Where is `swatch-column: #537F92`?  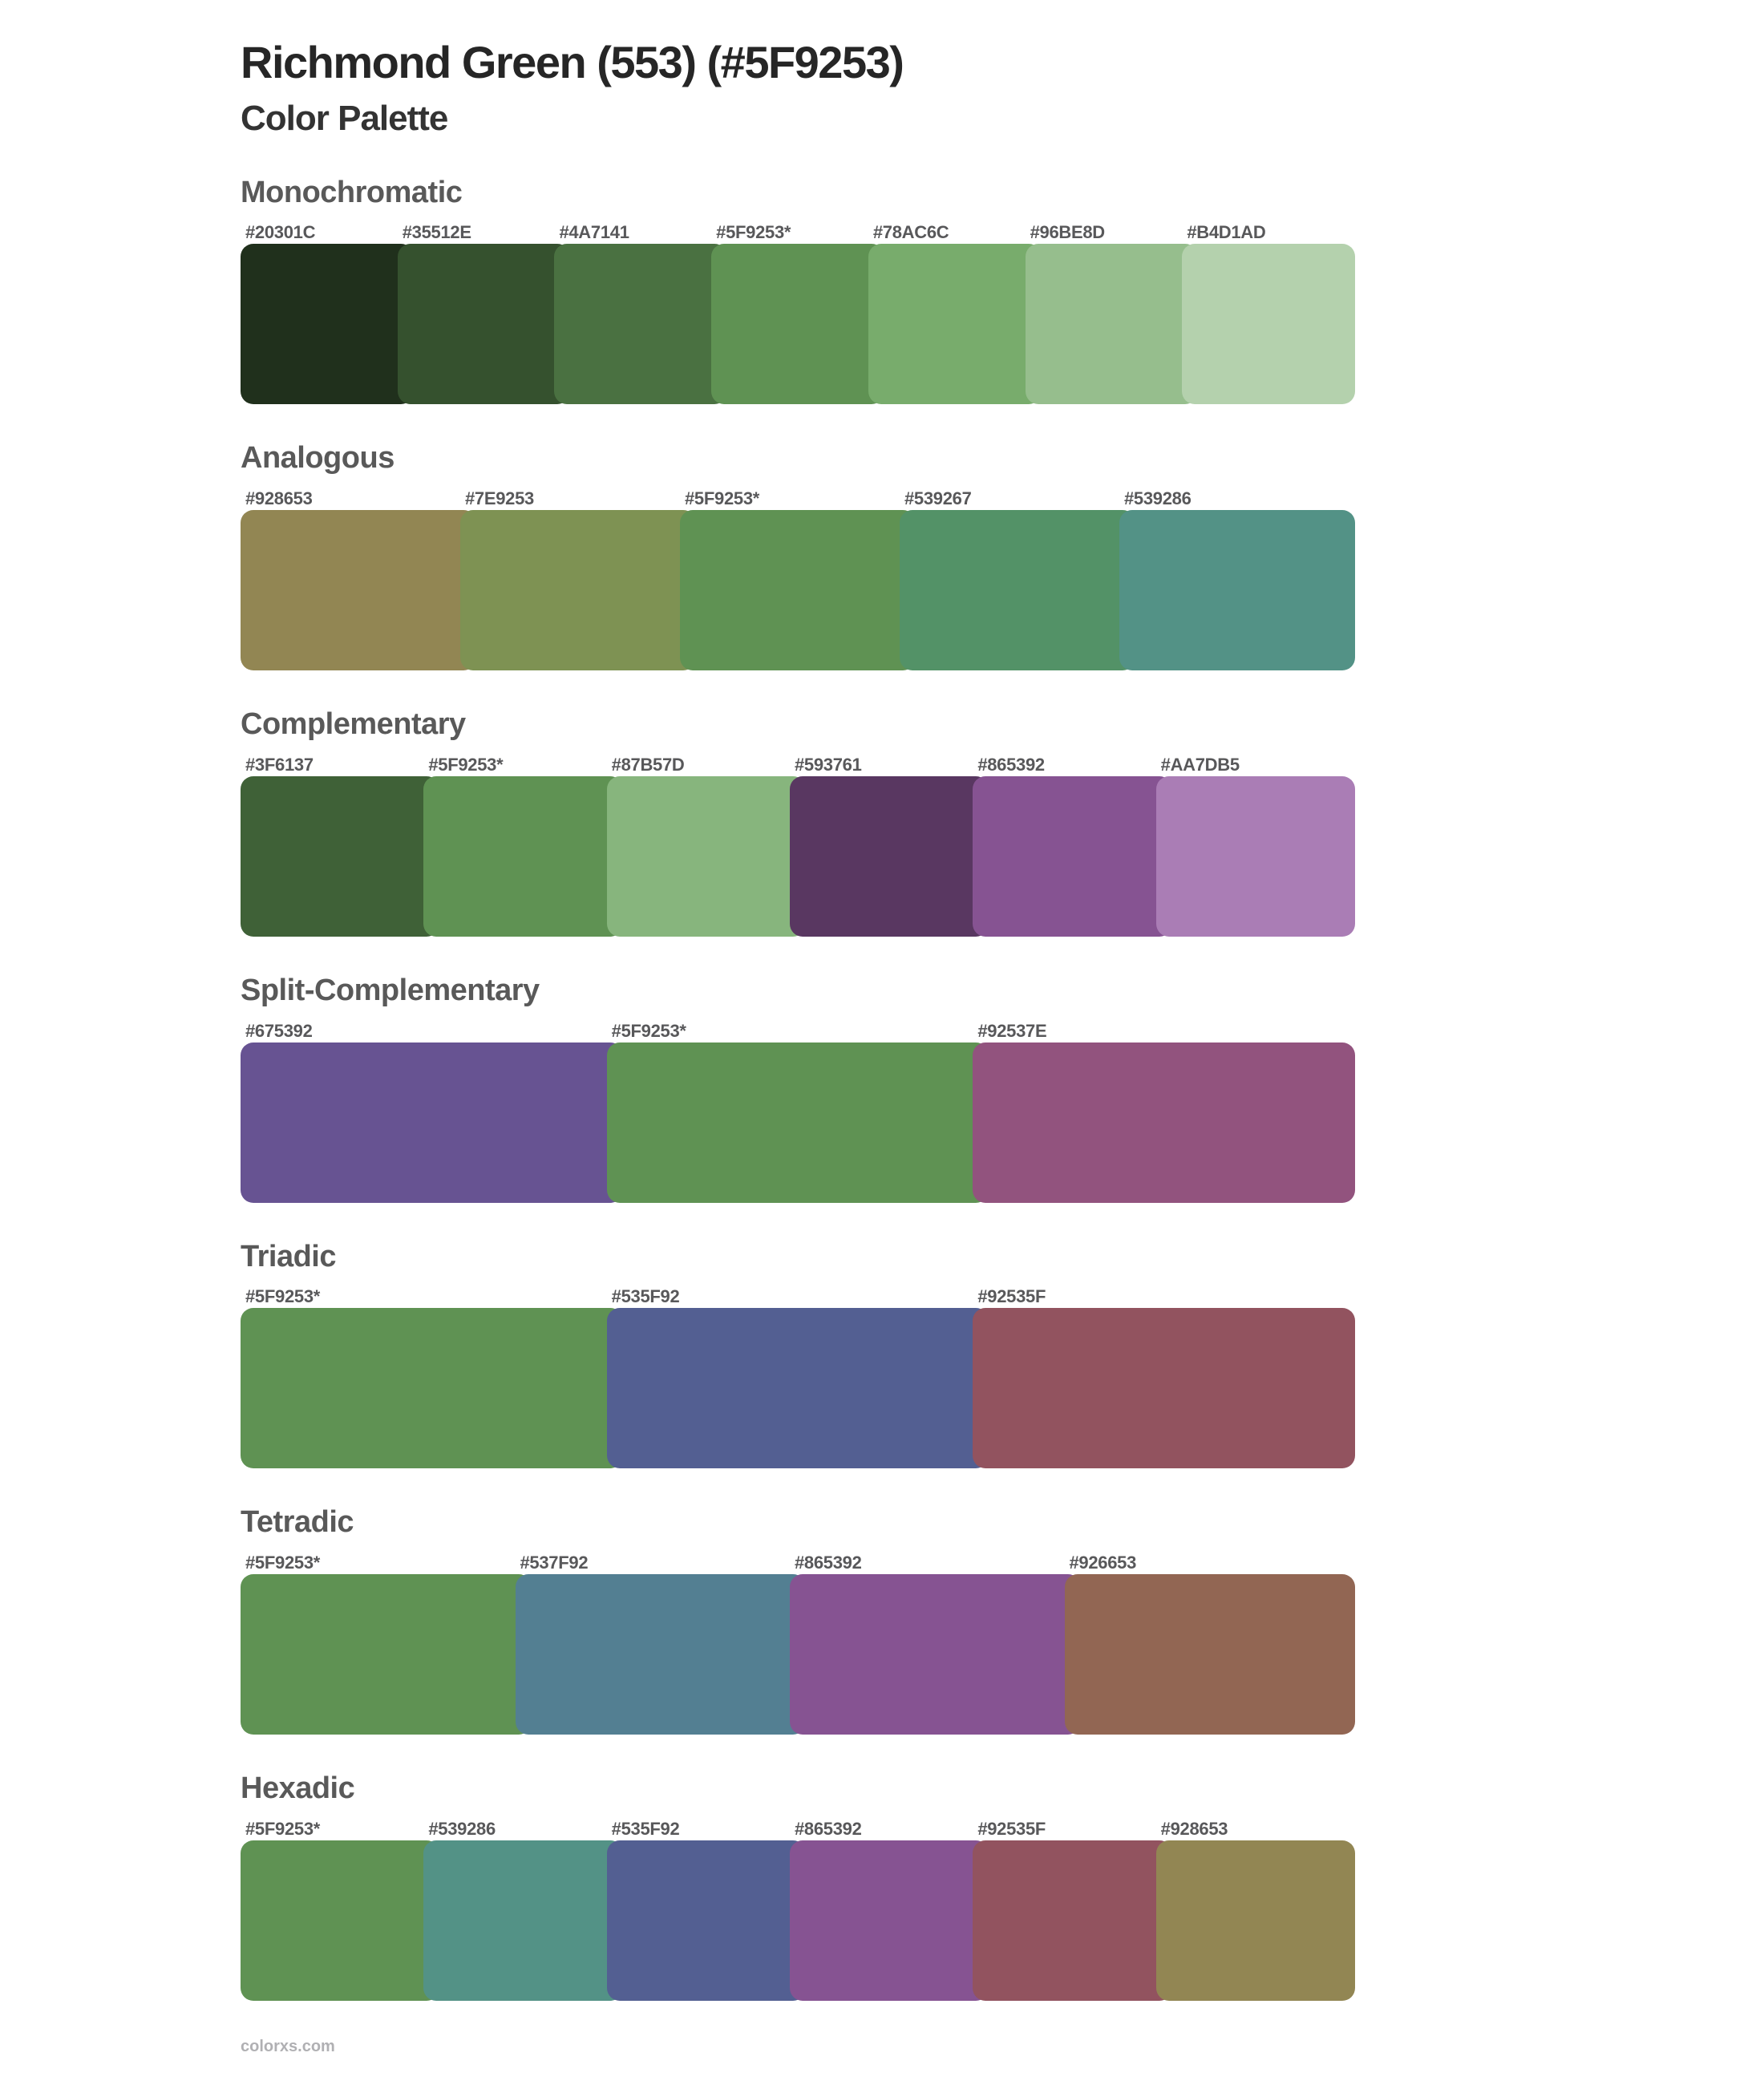 swatch-column: #537F92 is located at coordinates (660, 1643).